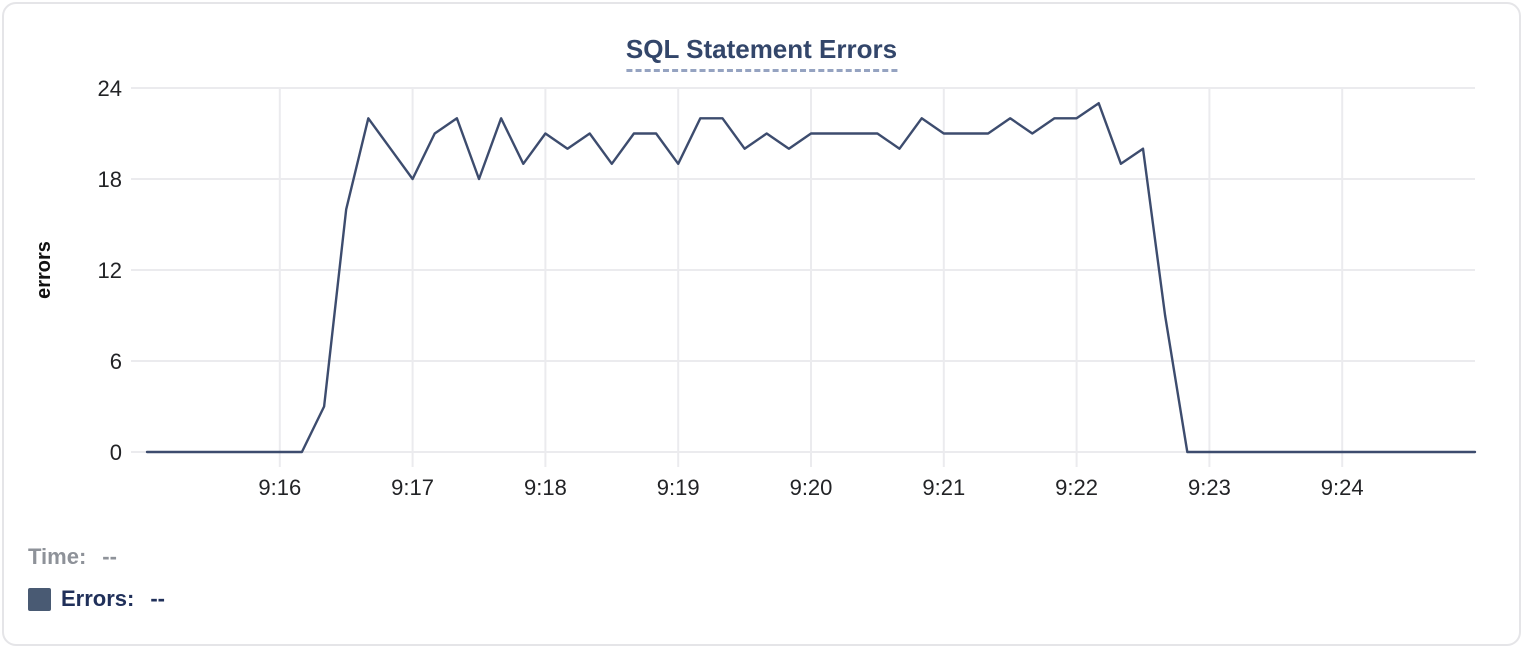  I want to click on legend-time-row: Time: --, so click(72, 557).